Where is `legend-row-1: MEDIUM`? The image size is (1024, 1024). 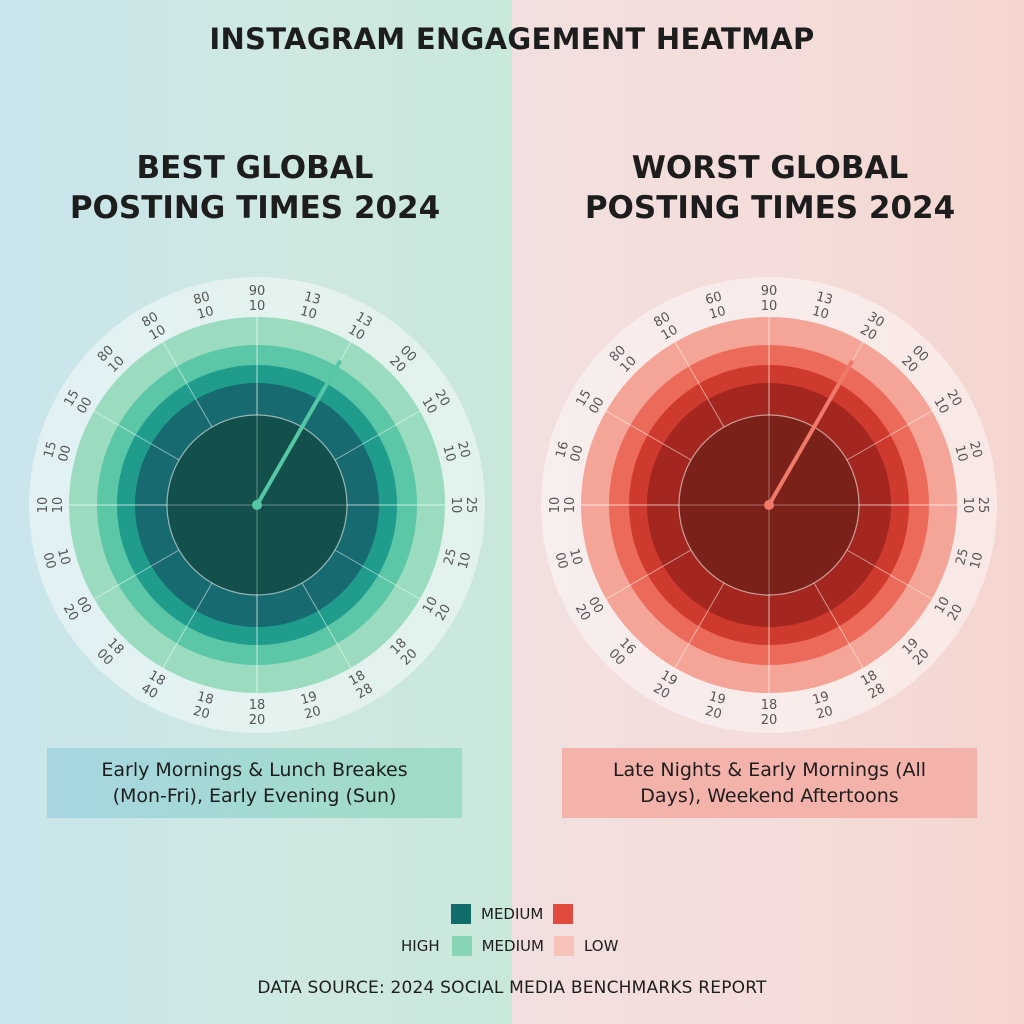
legend-row-1: MEDIUM is located at coordinates (512, 914).